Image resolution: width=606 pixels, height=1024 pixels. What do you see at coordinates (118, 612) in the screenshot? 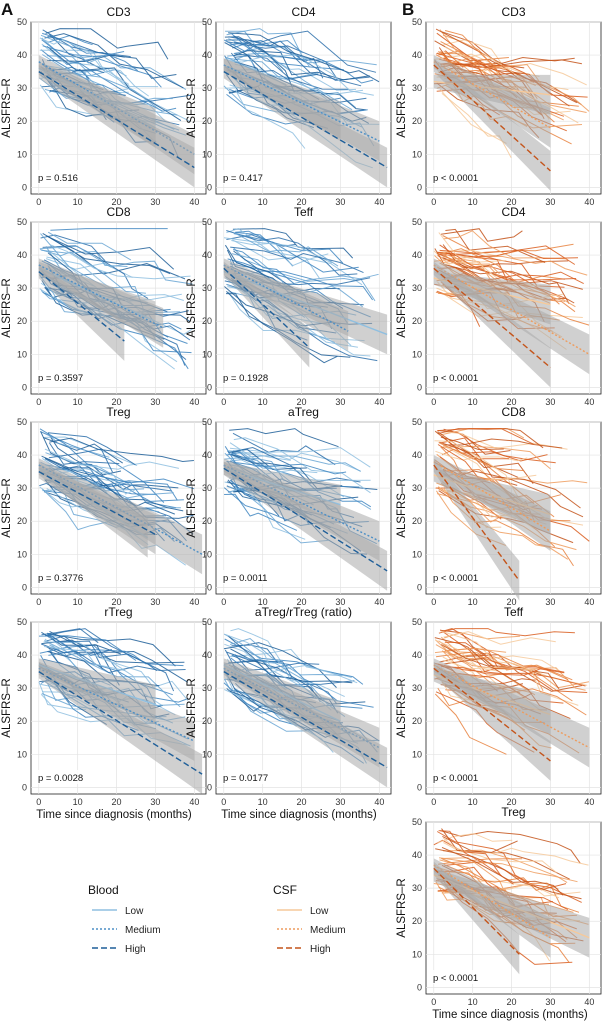
I see `panel-title: rTreg` at bounding box center [118, 612].